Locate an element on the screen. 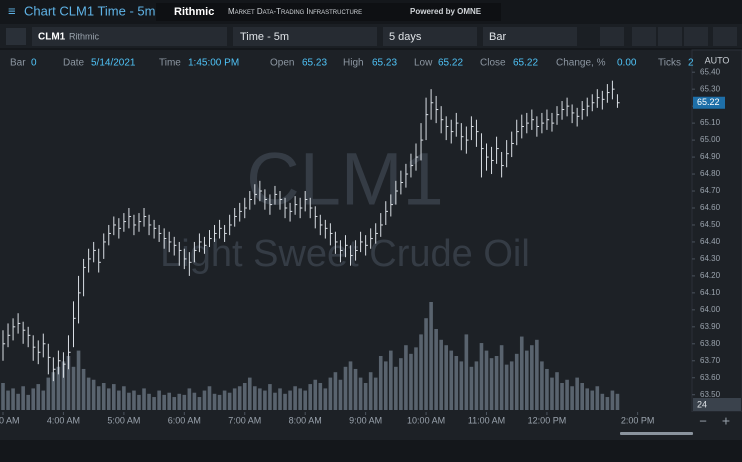 This screenshot has height=462, width=742. info-value: 0.00 is located at coordinates (627, 63).